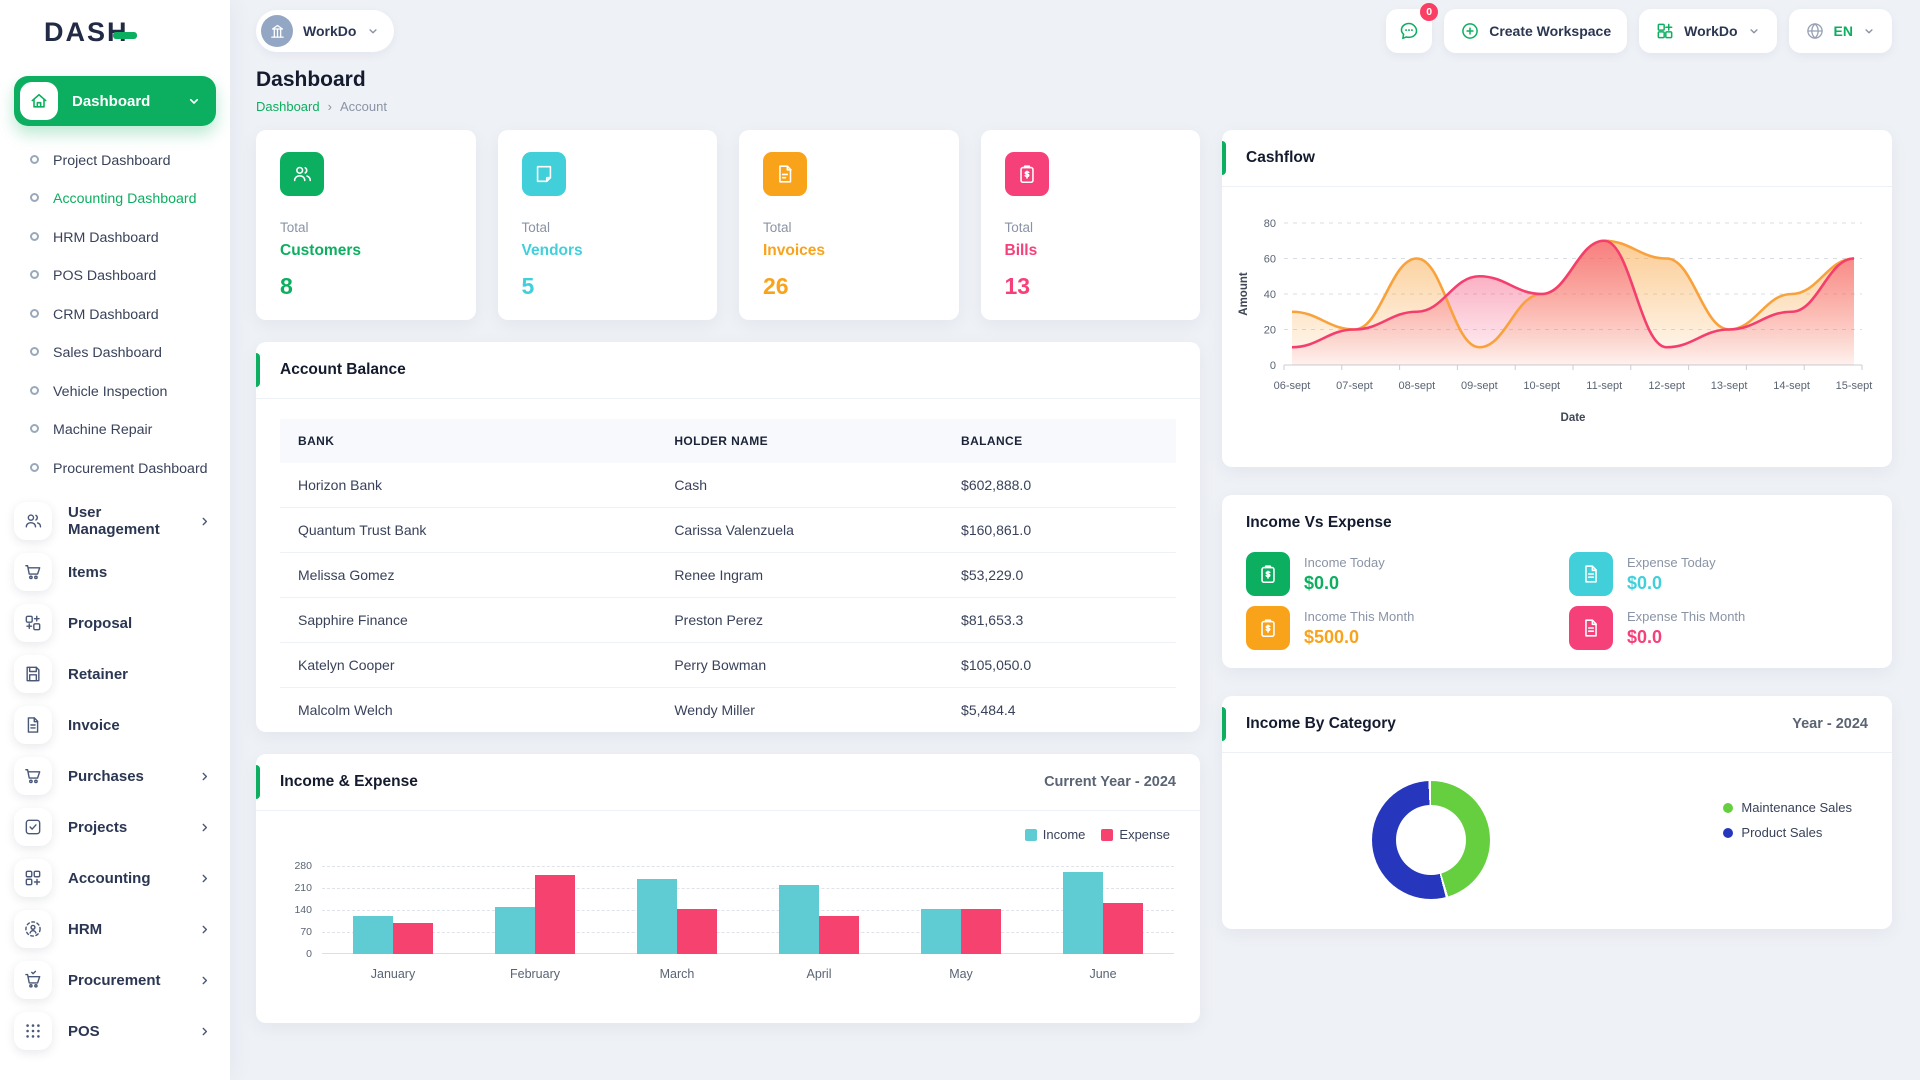  I want to click on stat-value: 13, so click(1017, 286).